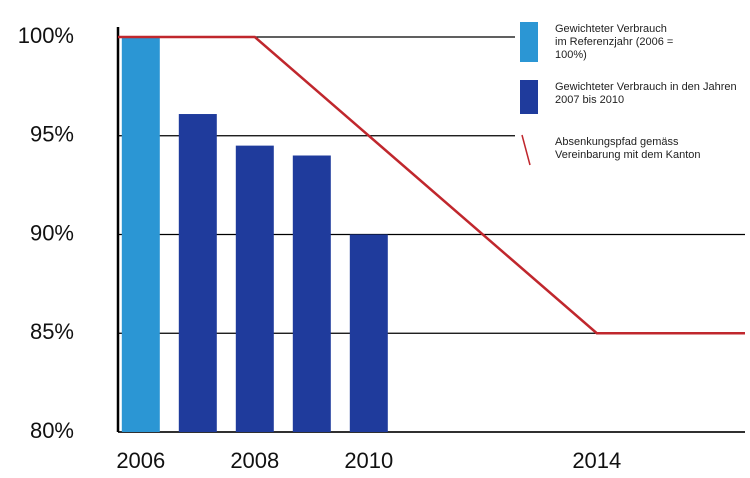 This screenshot has width=750, height=478. I want to click on y-tick-label: 85%, so click(52, 331).